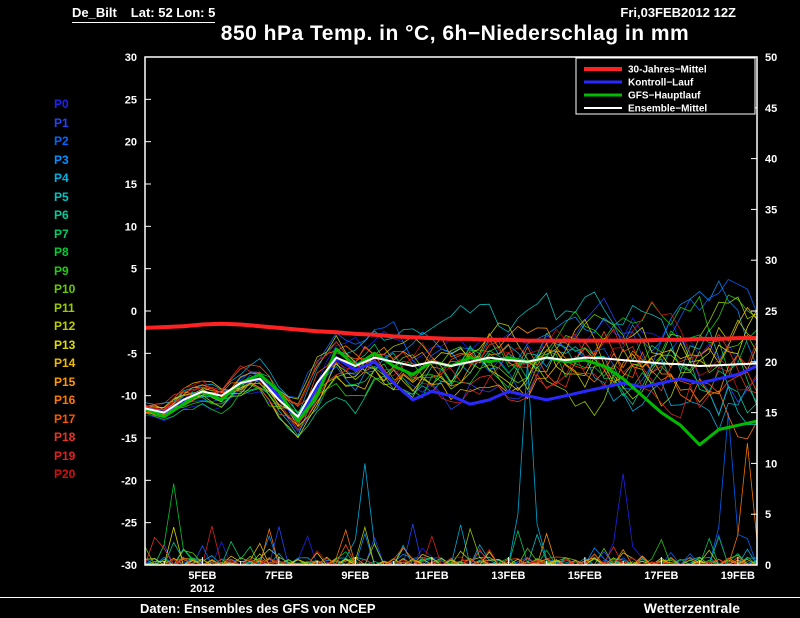  What do you see at coordinates (691, 608) in the screenshot?
I see `brand-text: Wetterzentrale` at bounding box center [691, 608].